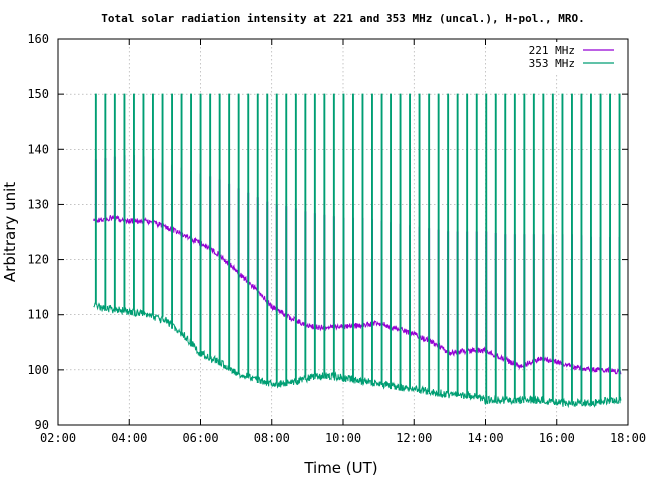 The image size is (650, 480). Describe the element at coordinates (414, 438) in the screenshot. I see `x-tick-label: 12:00` at that location.